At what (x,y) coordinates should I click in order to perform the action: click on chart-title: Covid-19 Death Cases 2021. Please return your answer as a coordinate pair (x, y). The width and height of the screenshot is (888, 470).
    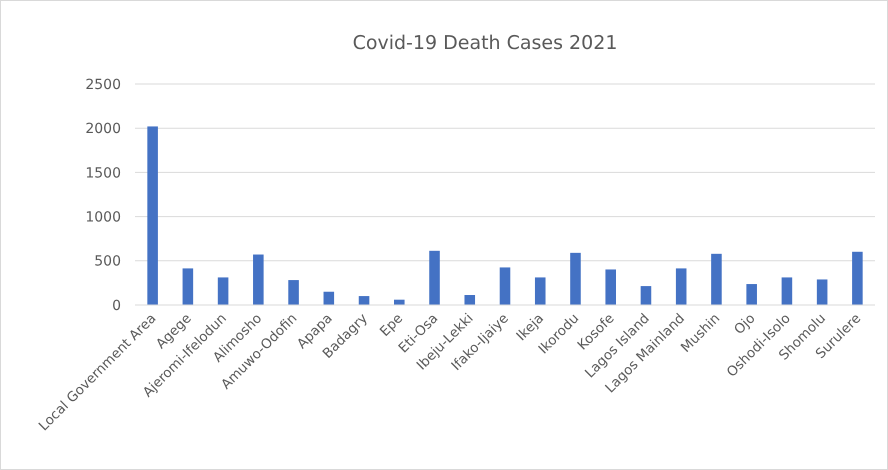
    Looking at the image, I should click on (485, 43).